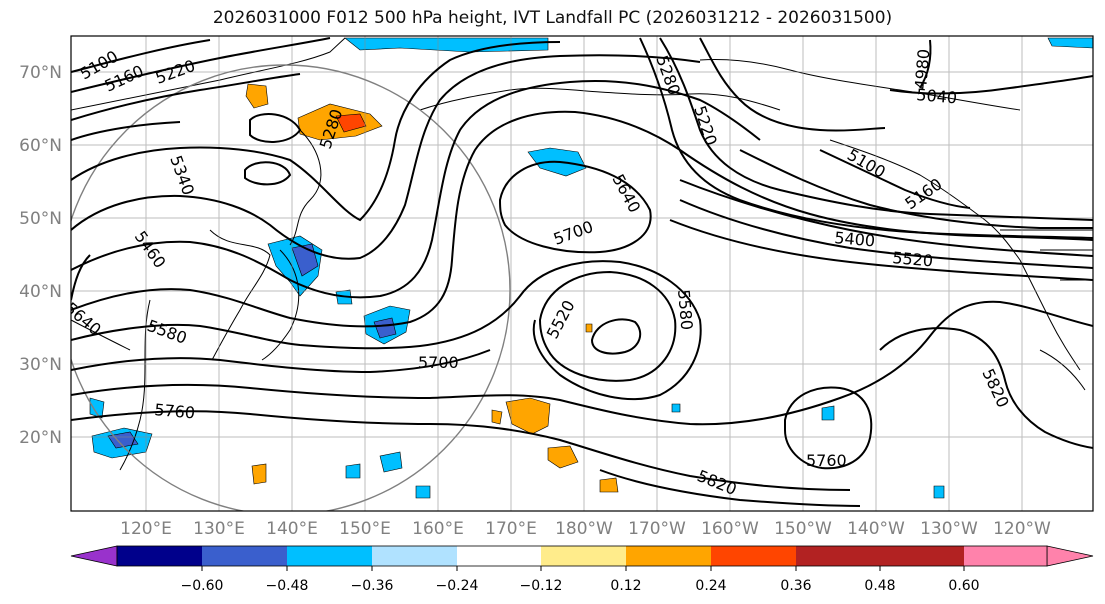 This screenshot has width=1105, height=604. I want to click on colorbar-outline, so click(582, 556).